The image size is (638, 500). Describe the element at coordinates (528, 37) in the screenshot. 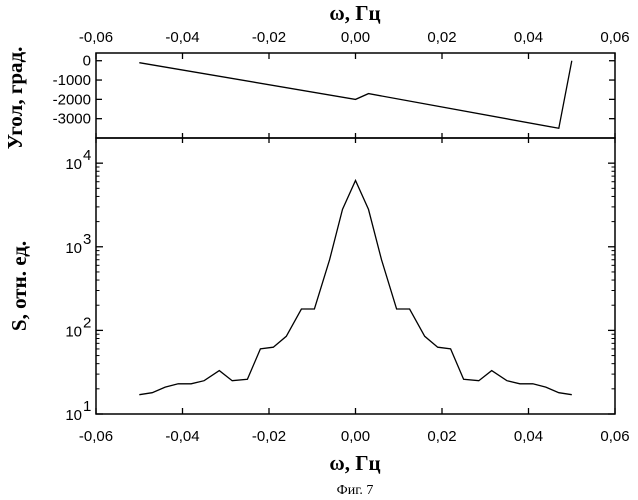

I see `top-x-tick-label: 0,04` at that location.